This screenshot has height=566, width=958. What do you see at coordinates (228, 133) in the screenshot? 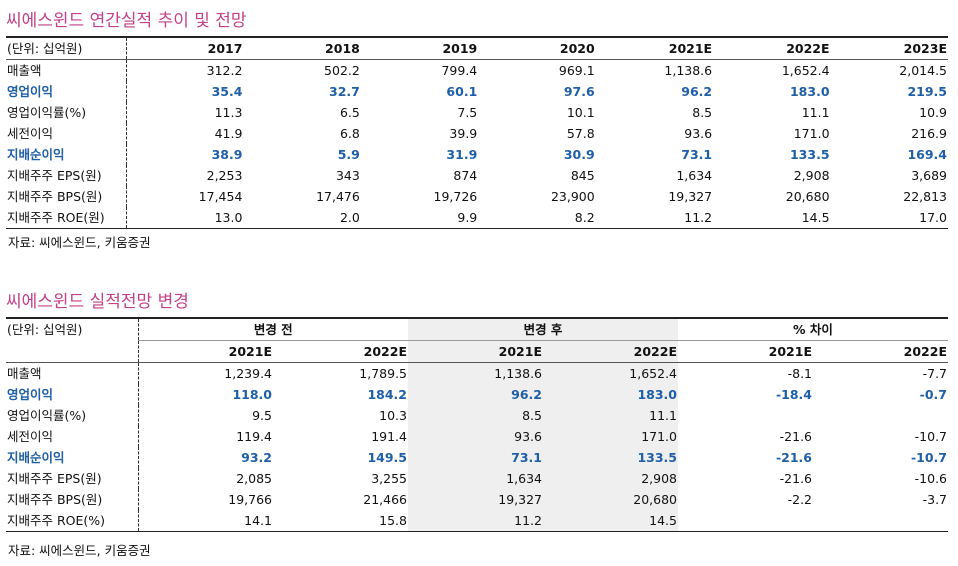
I see `table-cell: 41.9` at bounding box center [228, 133].